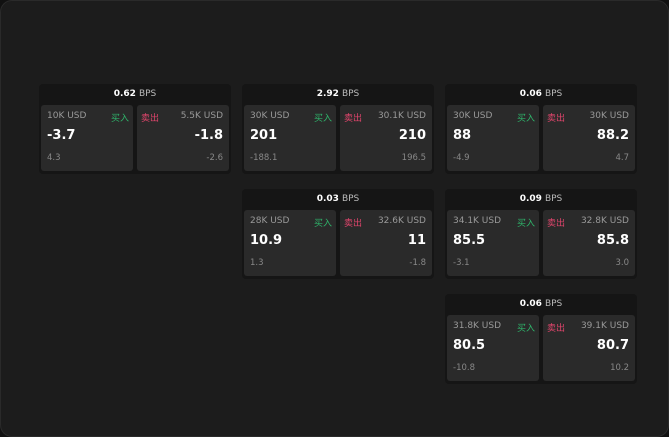 This screenshot has height=437, width=669. Describe the element at coordinates (589, 348) in the screenshot. I see `sell-button: 卖出 39.1K USD 80.7 10.2` at that location.